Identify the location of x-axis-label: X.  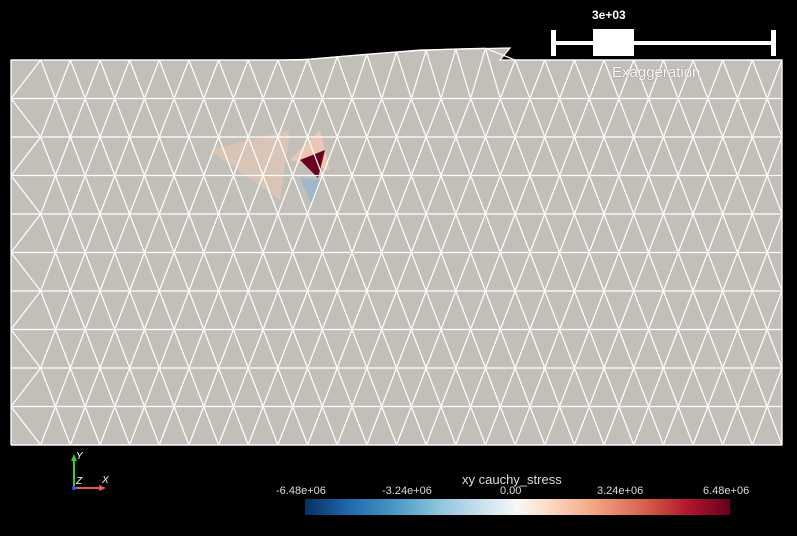
(105, 480).